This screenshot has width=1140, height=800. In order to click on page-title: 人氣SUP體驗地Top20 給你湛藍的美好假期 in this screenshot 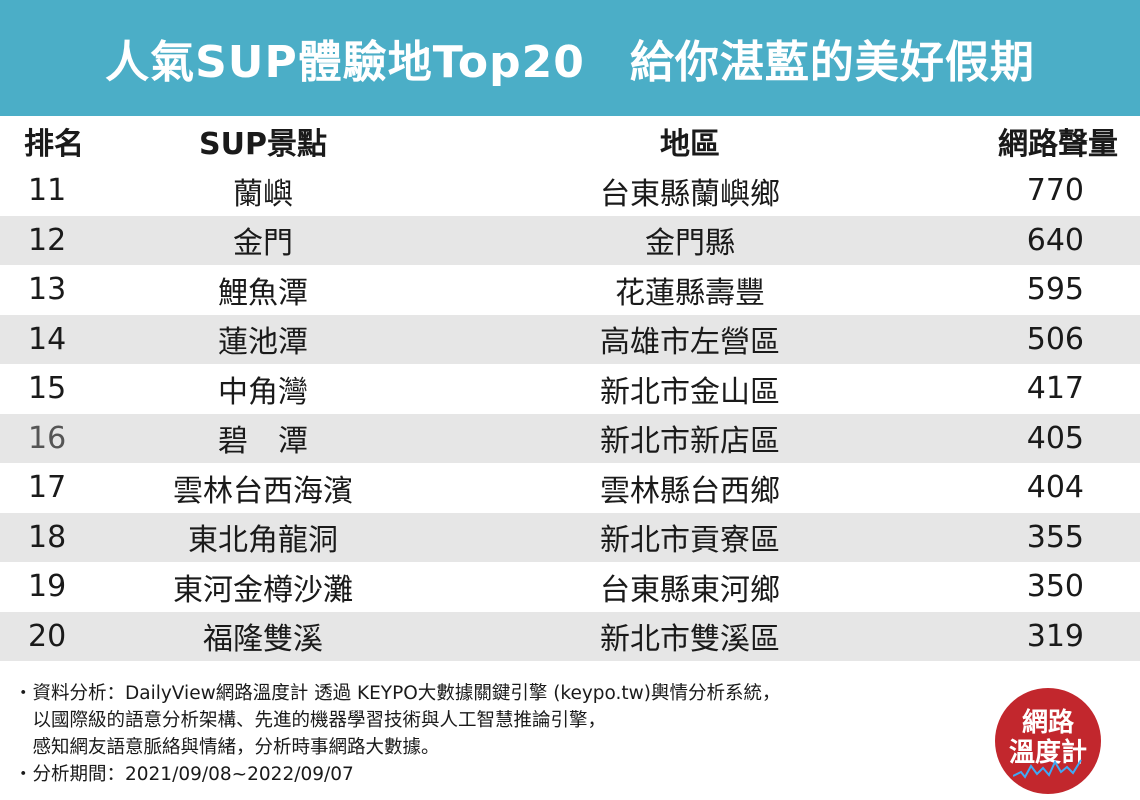, I will do `click(570, 62)`.